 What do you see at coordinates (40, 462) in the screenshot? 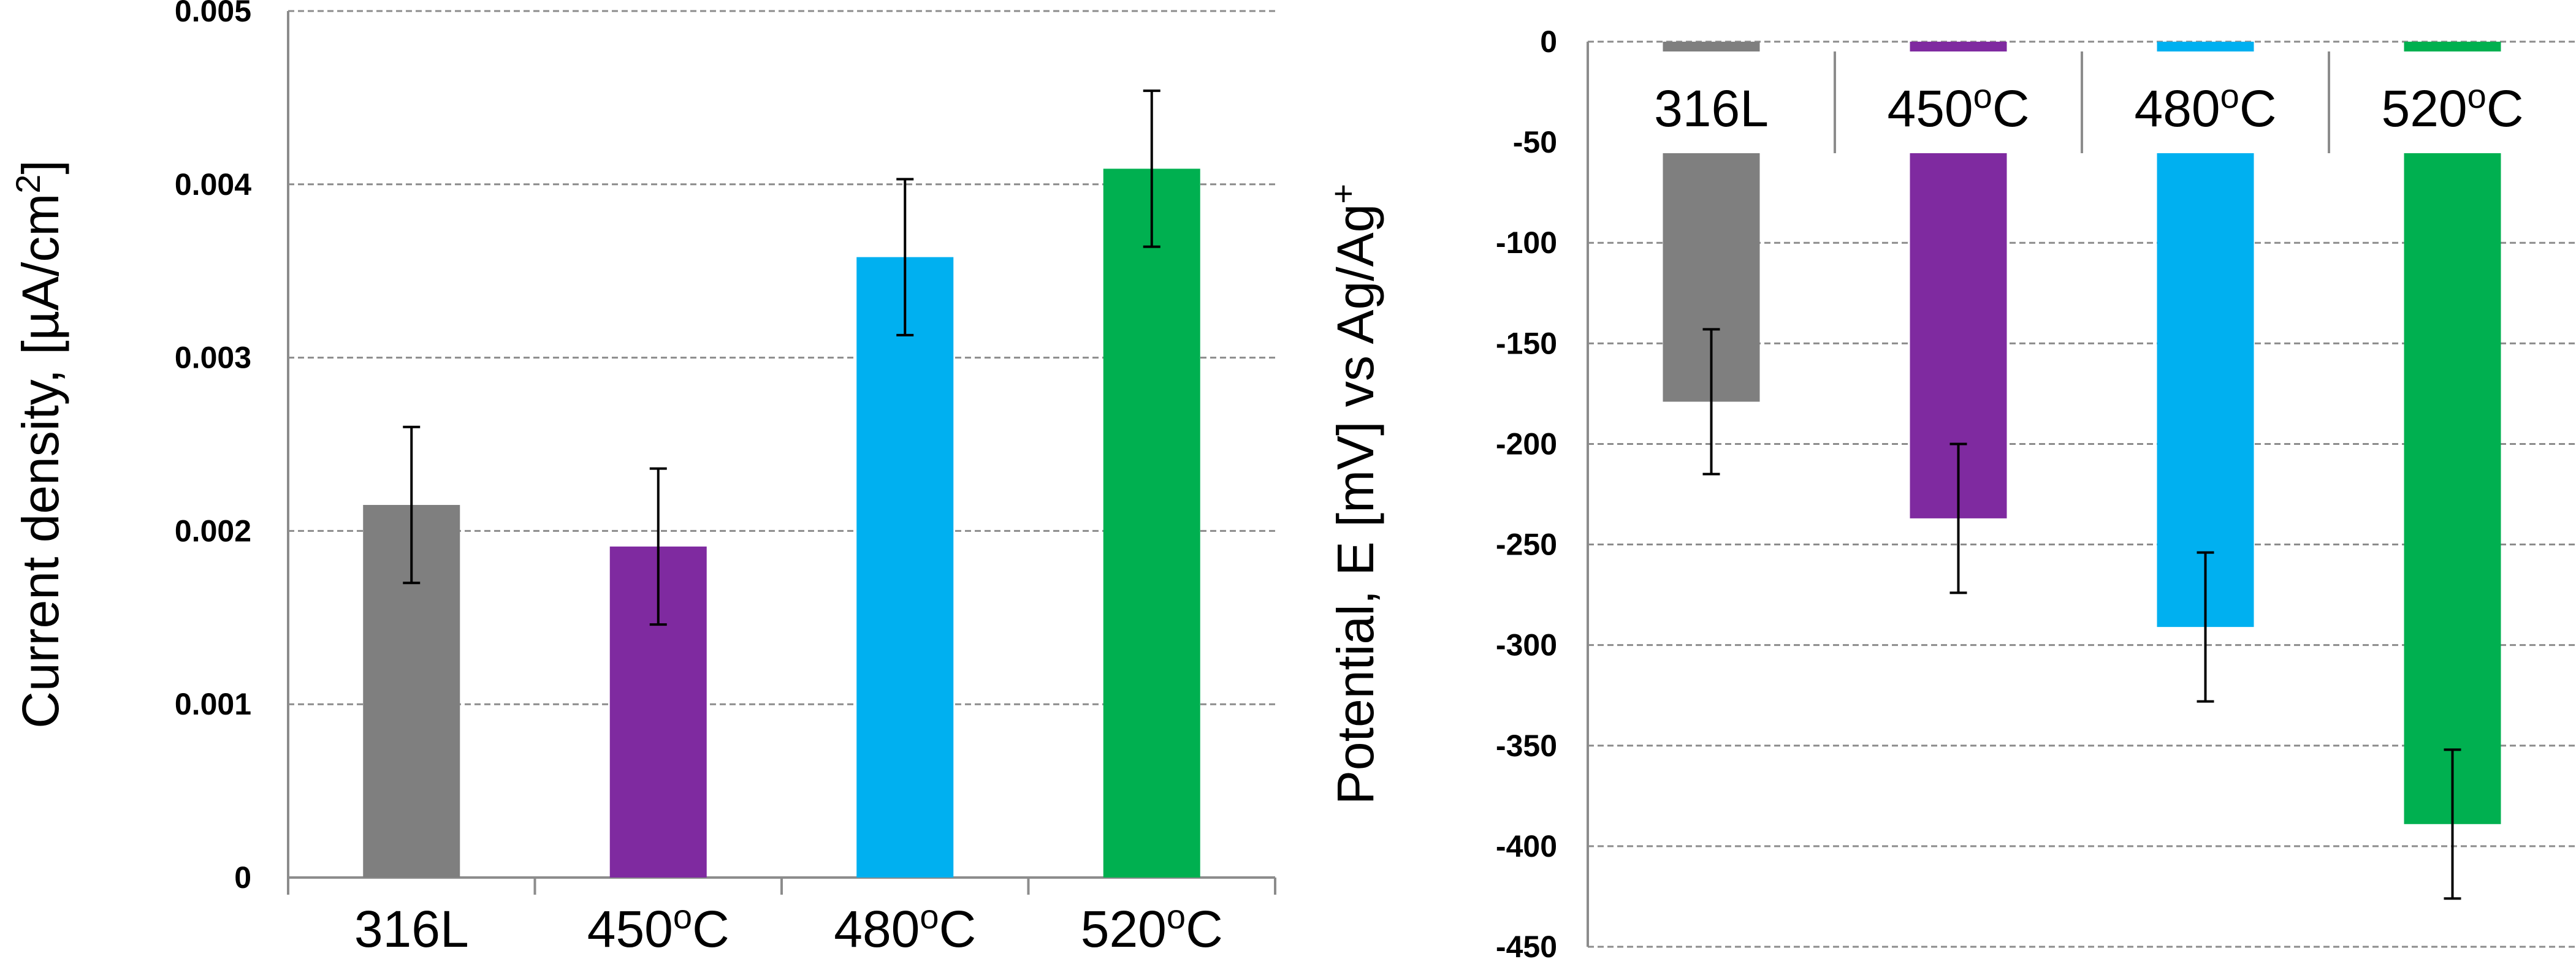
I see `y-axis-title-text: Current density, [µA/cm` at bounding box center [40, 462].